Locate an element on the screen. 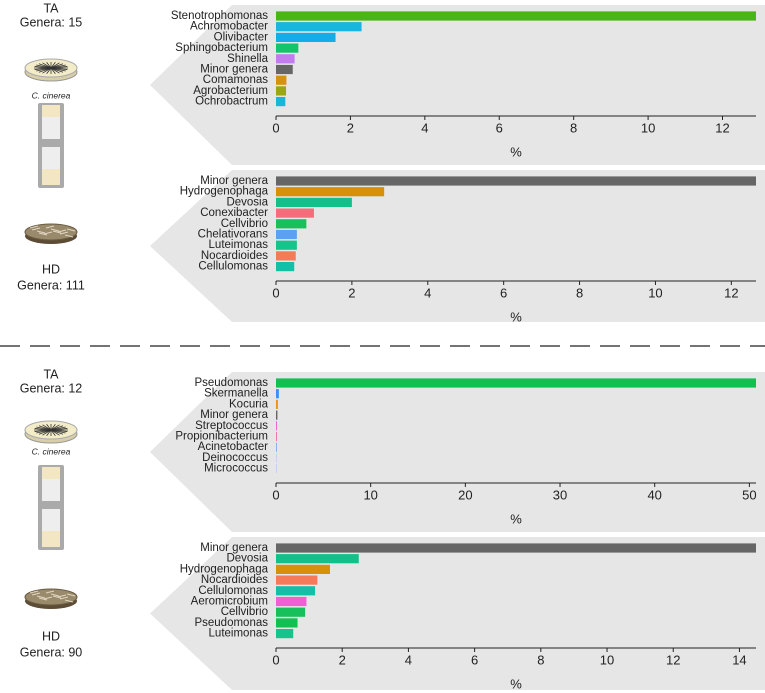 The height and width of the screenshot is (693, 765). category-label: Hydrogenophaga is located at coordinates (224, 192).